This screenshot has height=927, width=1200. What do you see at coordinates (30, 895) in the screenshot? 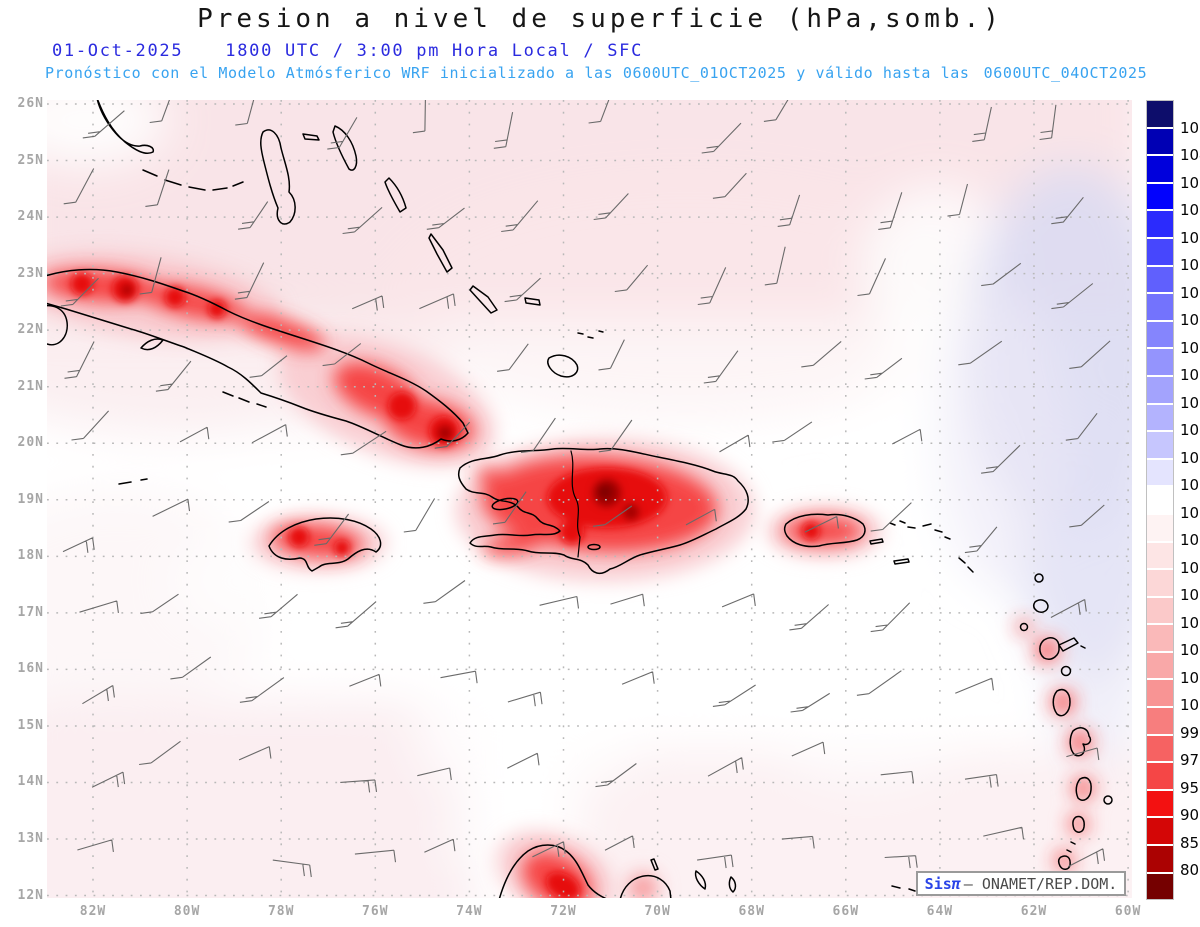
I see `lat-tick-label: 12N` at bounding box center [30, 895].